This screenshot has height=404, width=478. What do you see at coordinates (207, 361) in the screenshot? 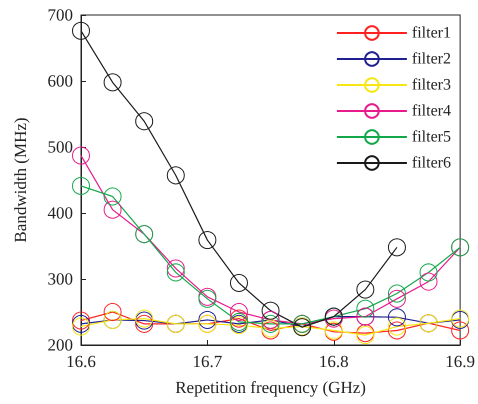
I see `x-tick-label: 16.7` at bounding box center [207, 361].